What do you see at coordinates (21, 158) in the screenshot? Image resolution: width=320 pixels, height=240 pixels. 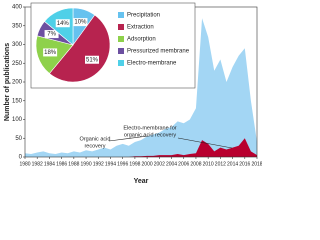 I see `y-tick-label: 0` at bounding box center [21, 158].